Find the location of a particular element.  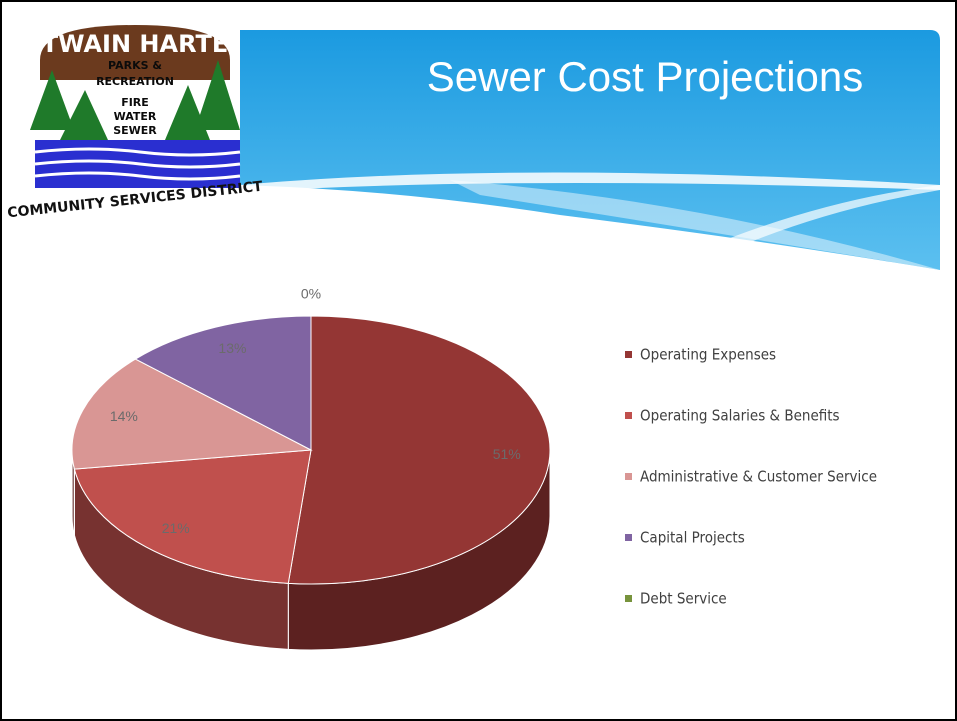

data-label: 13% is located at coordinates (232, 348).